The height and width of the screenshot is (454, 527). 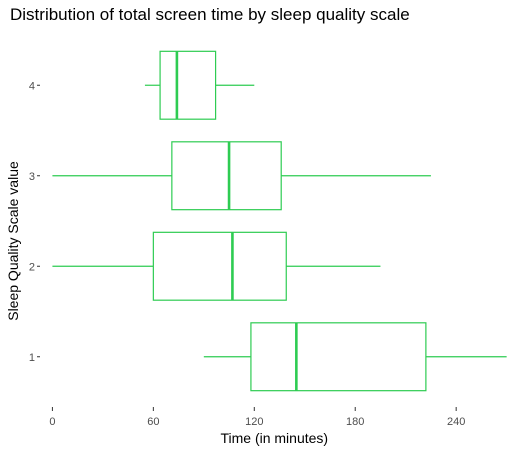 I want to click on x-axis: 0 60 120 180 240, so click(x=257, y=417).